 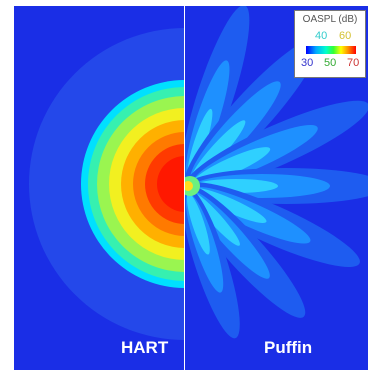 What do you see at coordinates (330, 19) in the screenshot?
I see `legend-title: OASPL (dB)` at bounding box center [330, 19].